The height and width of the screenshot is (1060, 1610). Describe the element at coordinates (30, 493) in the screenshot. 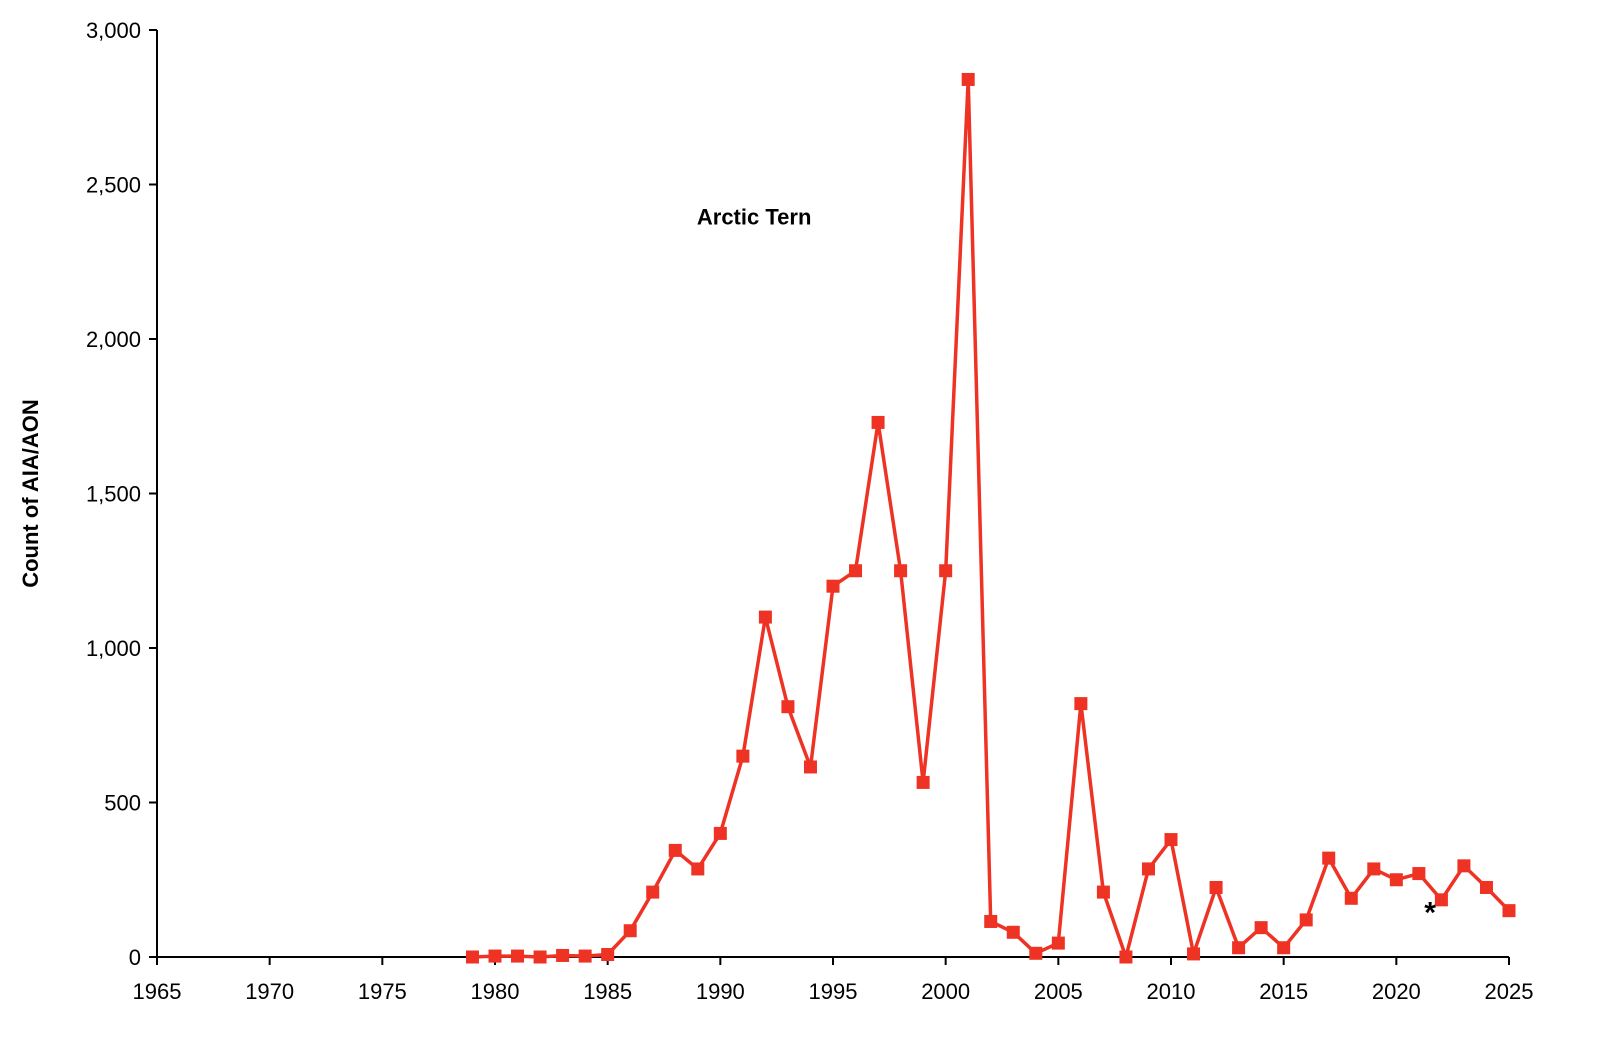

I see `y-axis-title: Count of AIA/AON` at that location.